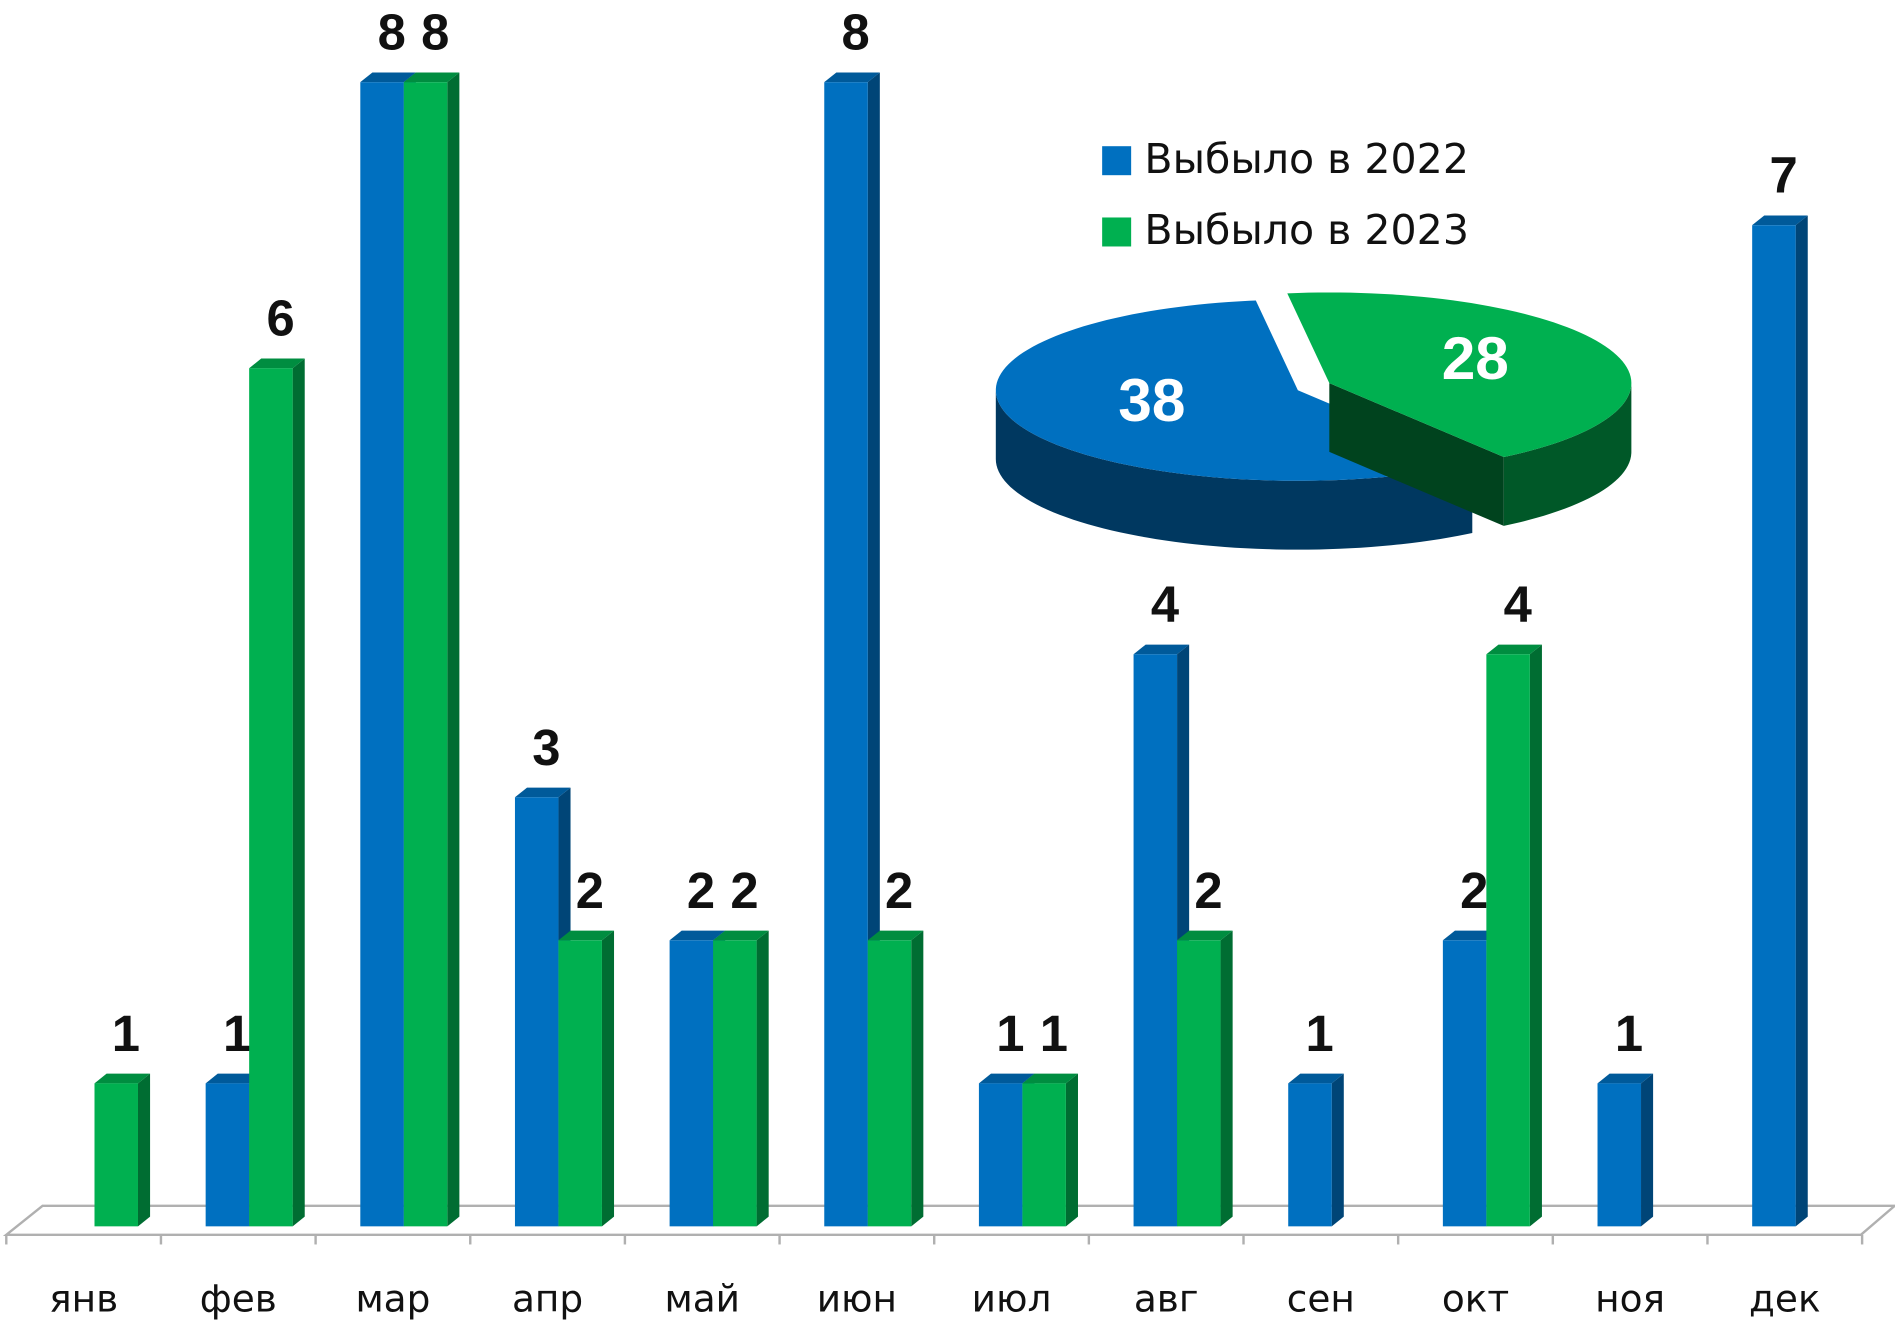 The image size is (1895, 1323). What do you see at coordinates (1151, 400) in the screenshot?
I see `pie-label: 38` at bounding box center [1151, 400].